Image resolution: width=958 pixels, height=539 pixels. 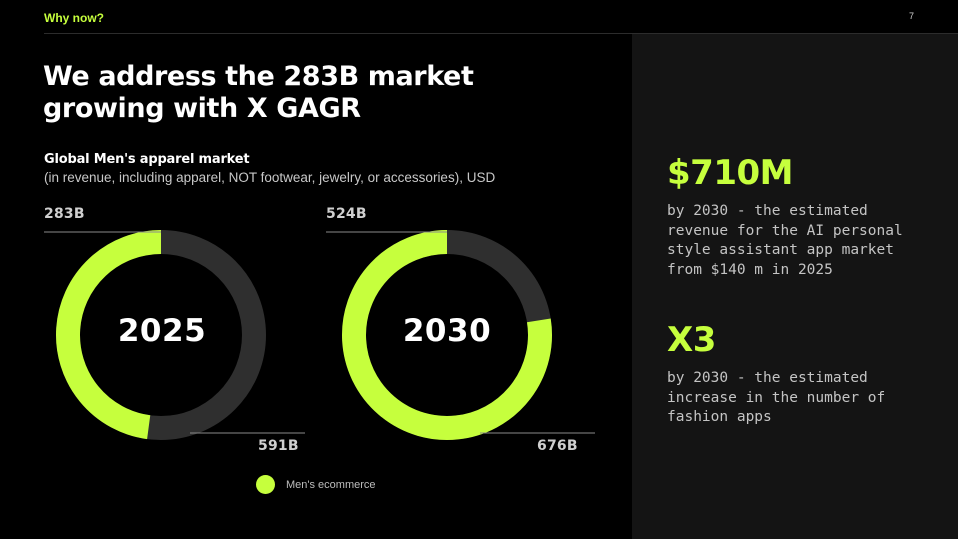 I want to click on donut-highlight-2030, so click(x=447, y=335).